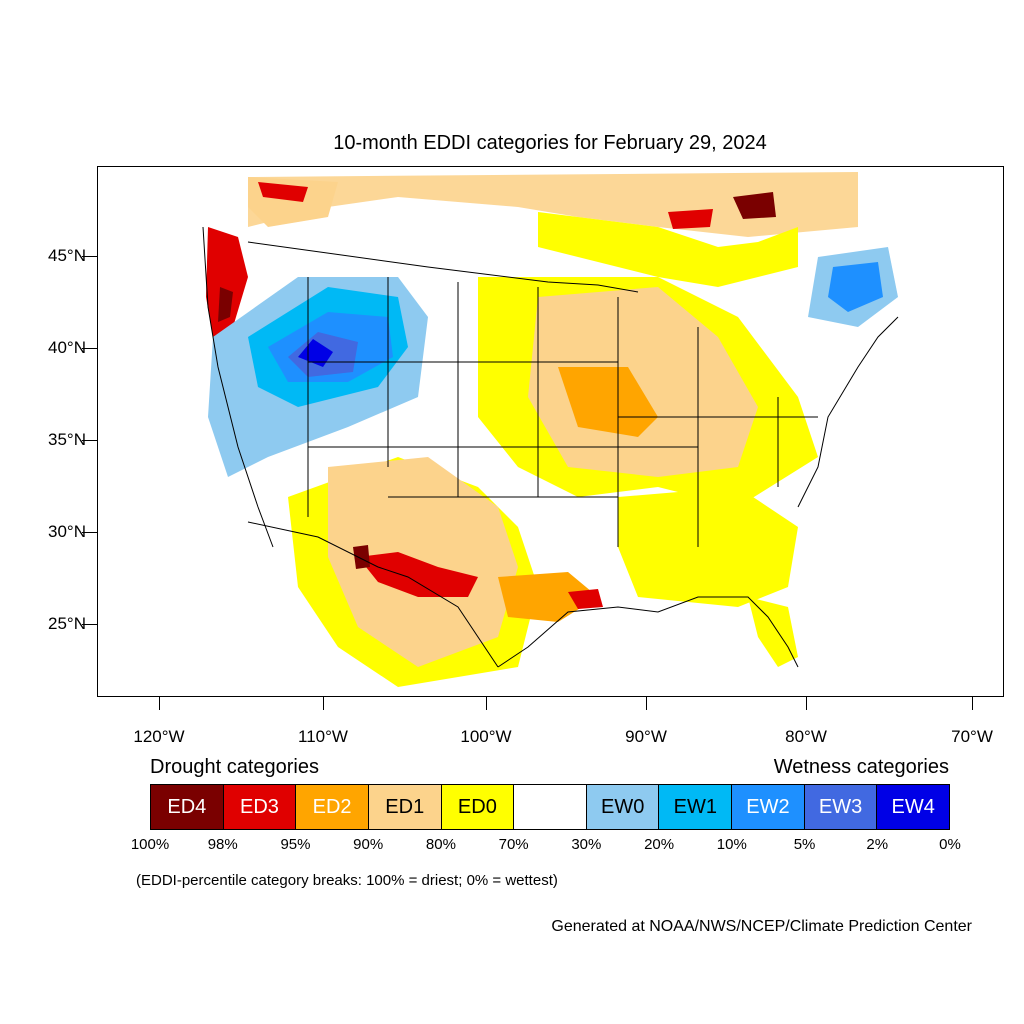  What do you see at coordinates (225, 304) in the screenshot?
I see `region-pnw-ed4` at bounding box center [225, 304].